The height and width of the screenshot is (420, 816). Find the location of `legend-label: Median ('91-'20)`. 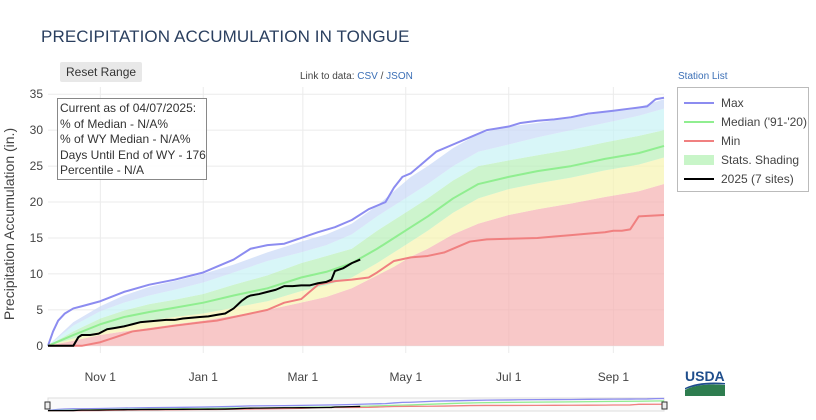

legend-label: Median ('91-'20) is located at coordinates (764, 122).